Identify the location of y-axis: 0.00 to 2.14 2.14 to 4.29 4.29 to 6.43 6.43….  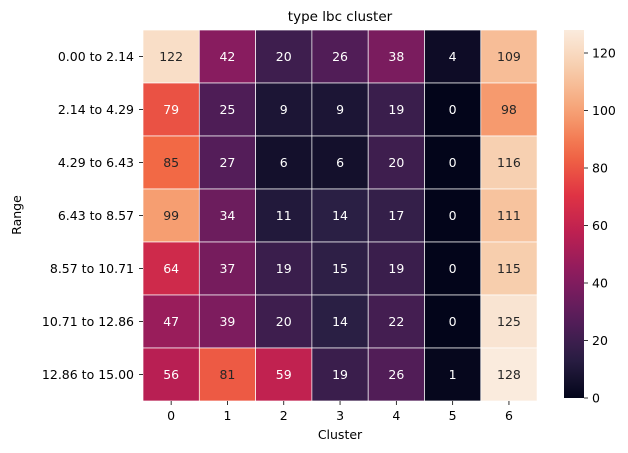
(92, 215).